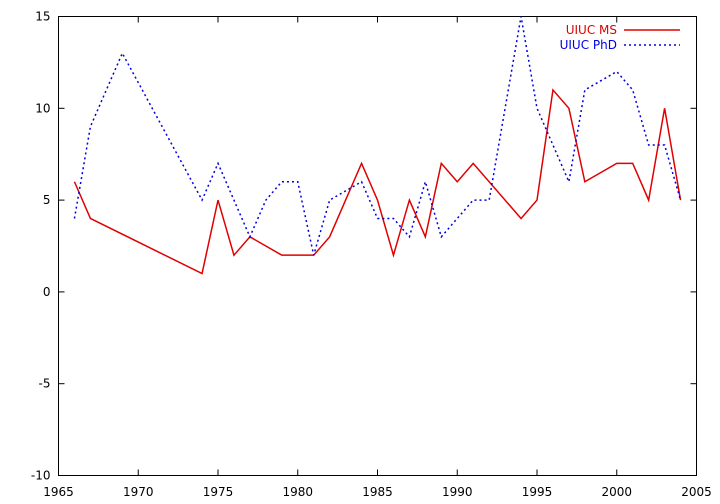  I want to click on x-tick-label: 1990, so click(457, 492).